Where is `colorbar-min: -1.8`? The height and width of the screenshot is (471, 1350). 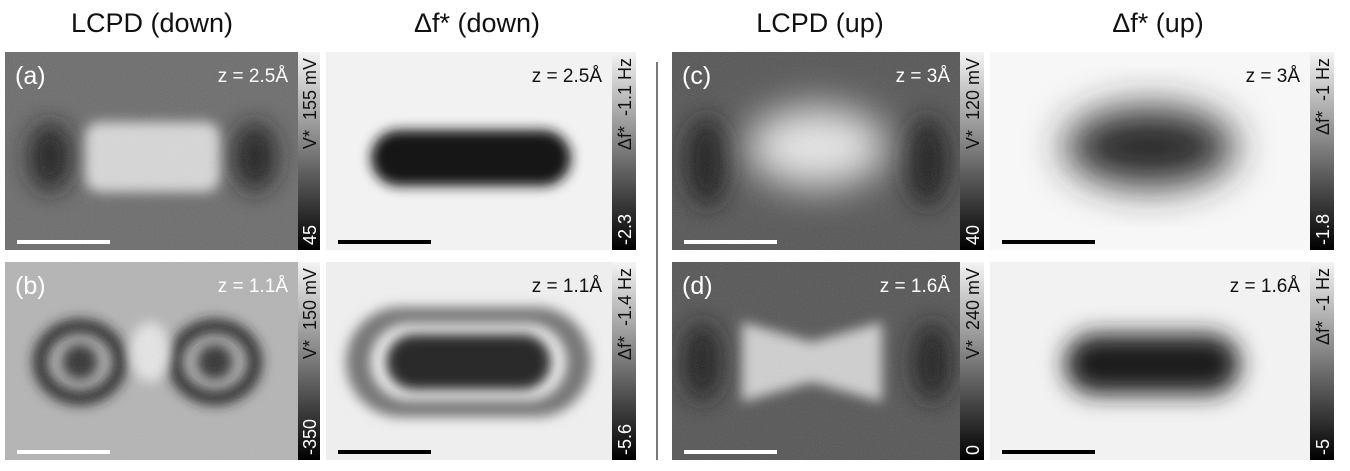
colorbar-min: -1.8 is located at coordinates (1323, 229).